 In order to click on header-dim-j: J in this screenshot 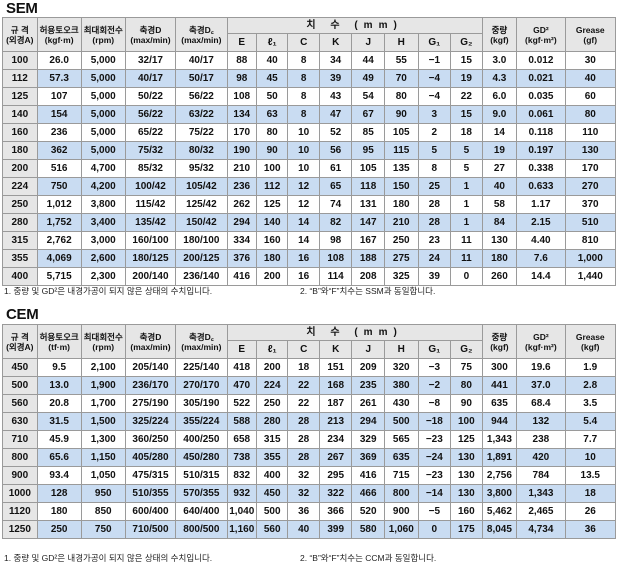, I will do `click(368, 42)`.